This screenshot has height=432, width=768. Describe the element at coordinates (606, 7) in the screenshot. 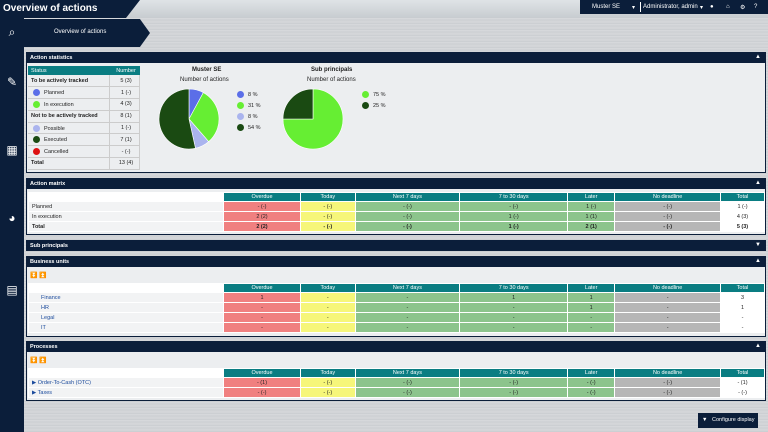

I see `tenant-select: Muster SE` at that location.